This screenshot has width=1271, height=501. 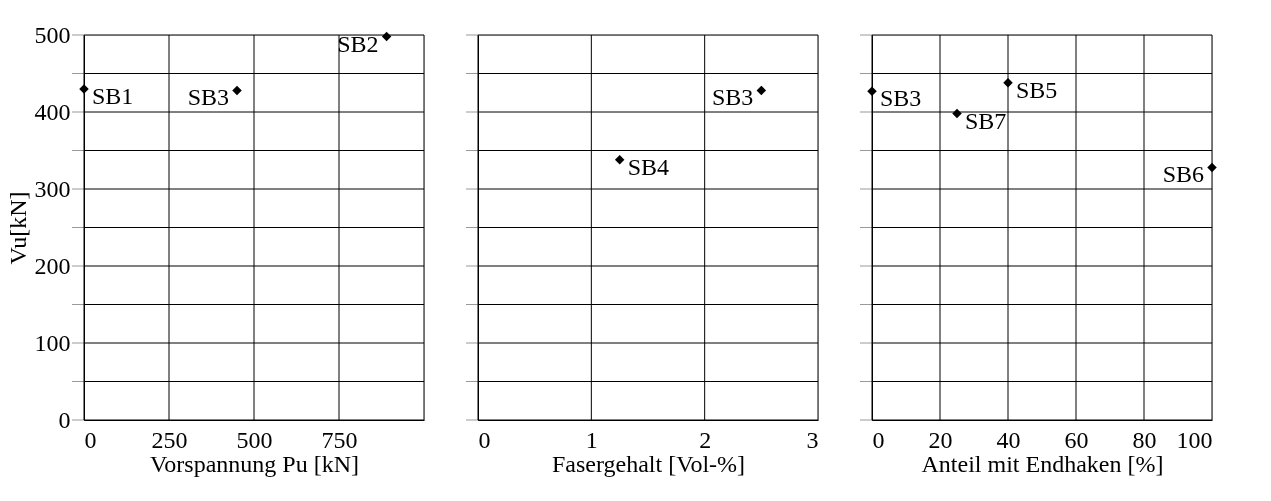 I want to click on x-tick-label: 3, so click(x=812, y=439).